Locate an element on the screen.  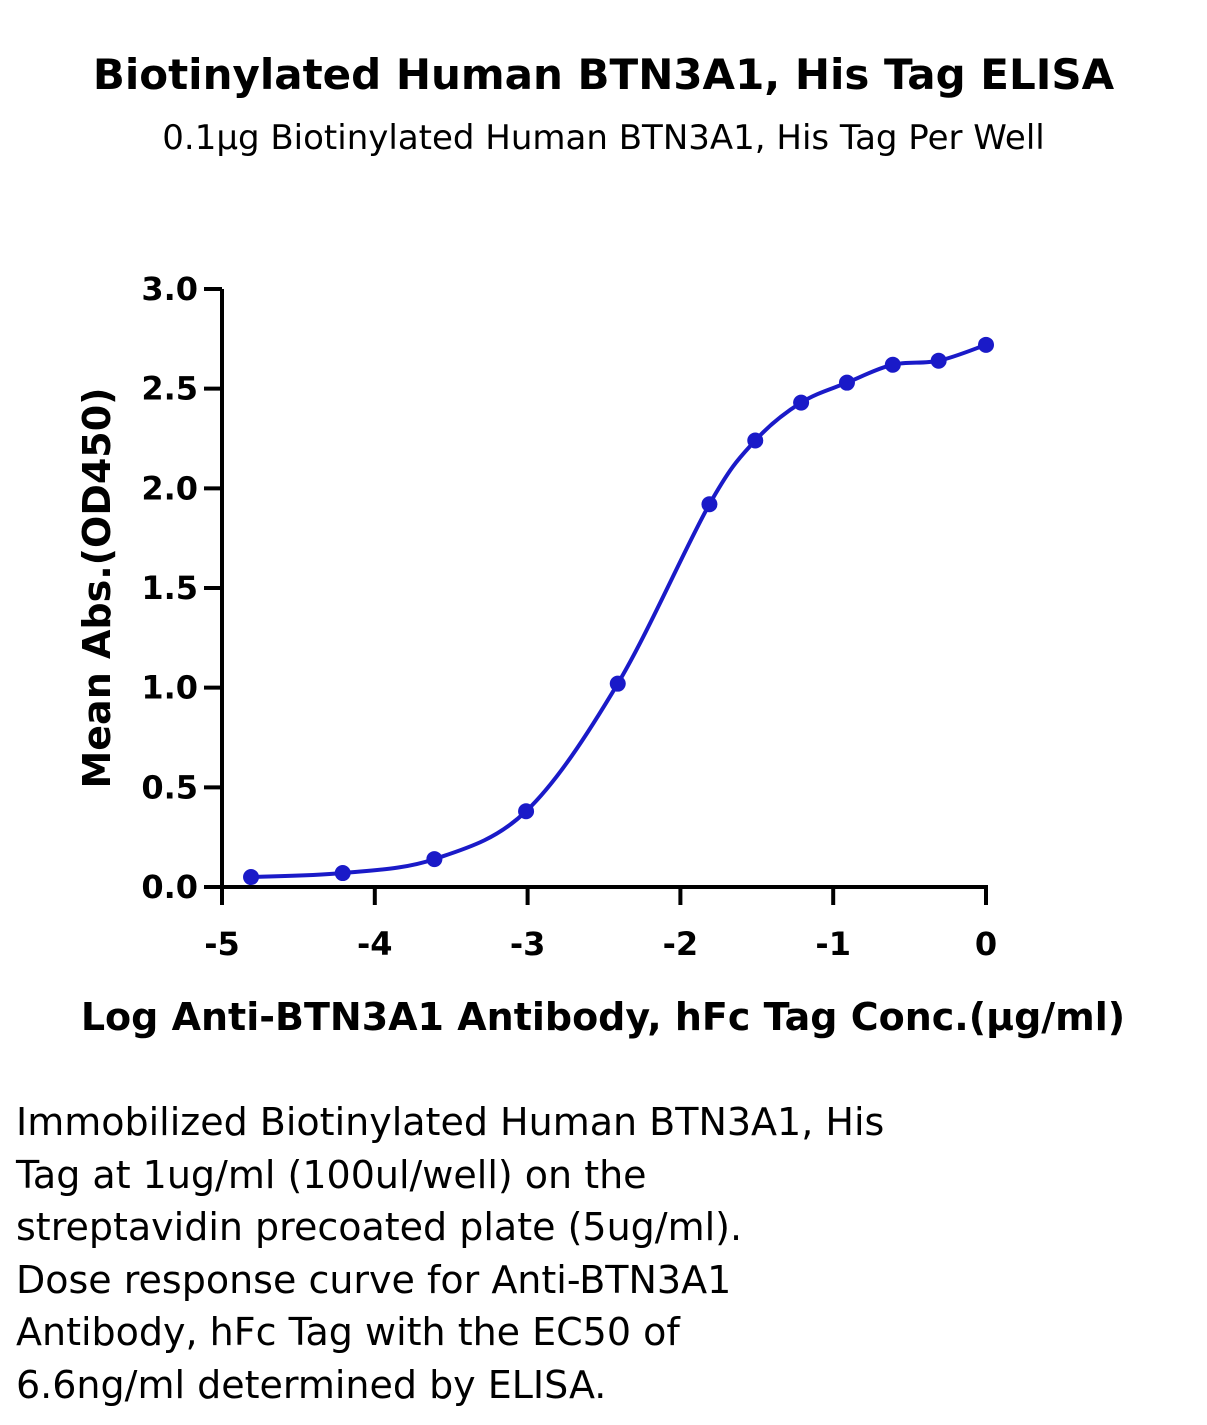
y-tick-label: 1.5 is located at coordinates (169, 588).